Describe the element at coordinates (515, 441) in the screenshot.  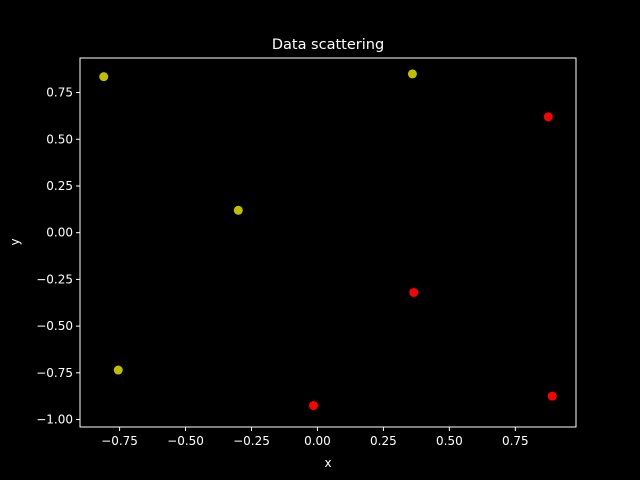
I see `x-tick-label: 0.75` at that location.